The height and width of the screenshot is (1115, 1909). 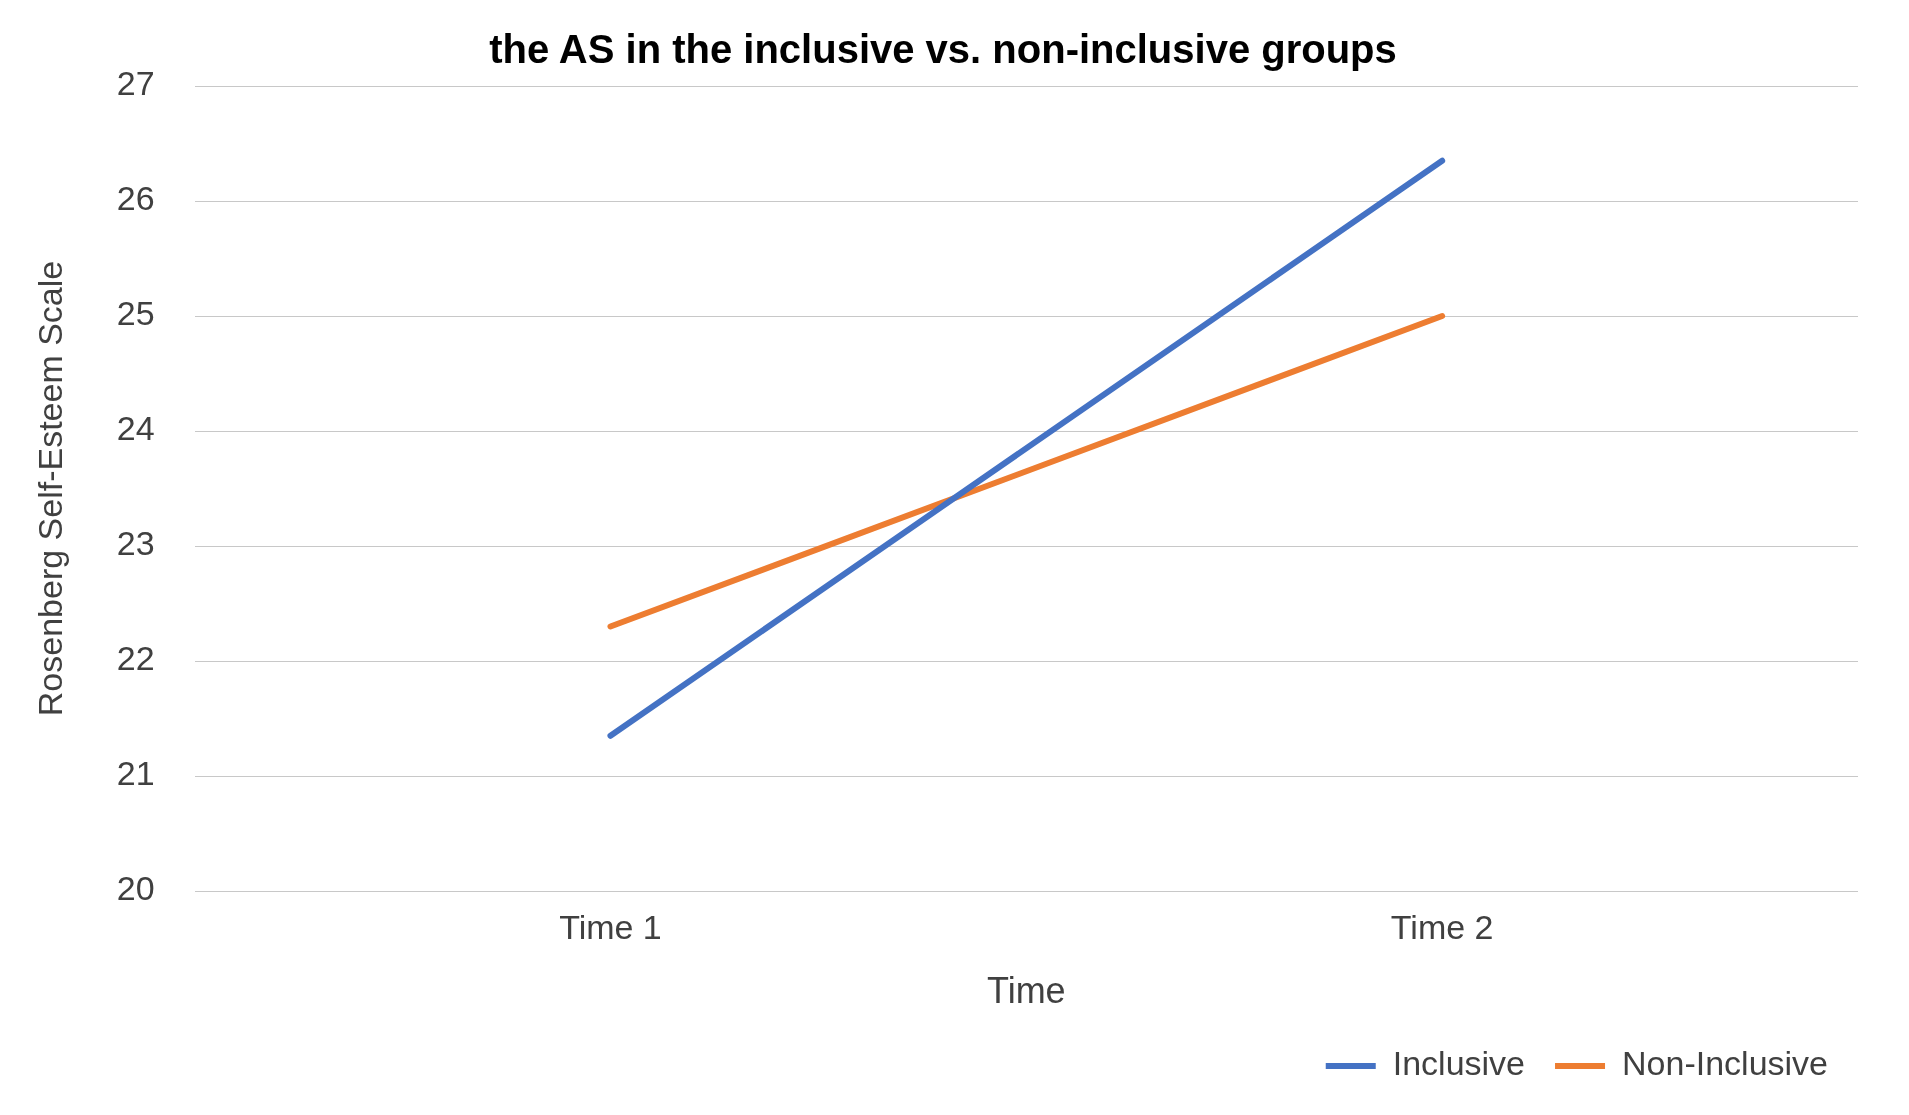 What do you see at coordinates (135, 83) in the screenshot?
I see `y-tick-label: 27` at bounding box center [135, 83].